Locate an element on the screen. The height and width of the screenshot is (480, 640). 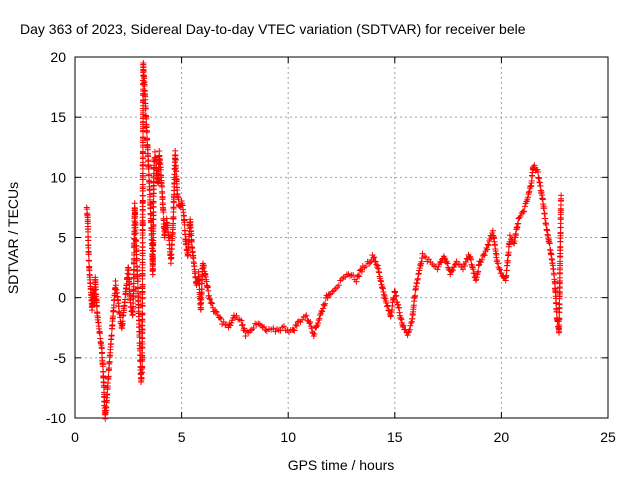
y-tick-label: 5 is located at coordinates (62, 238).